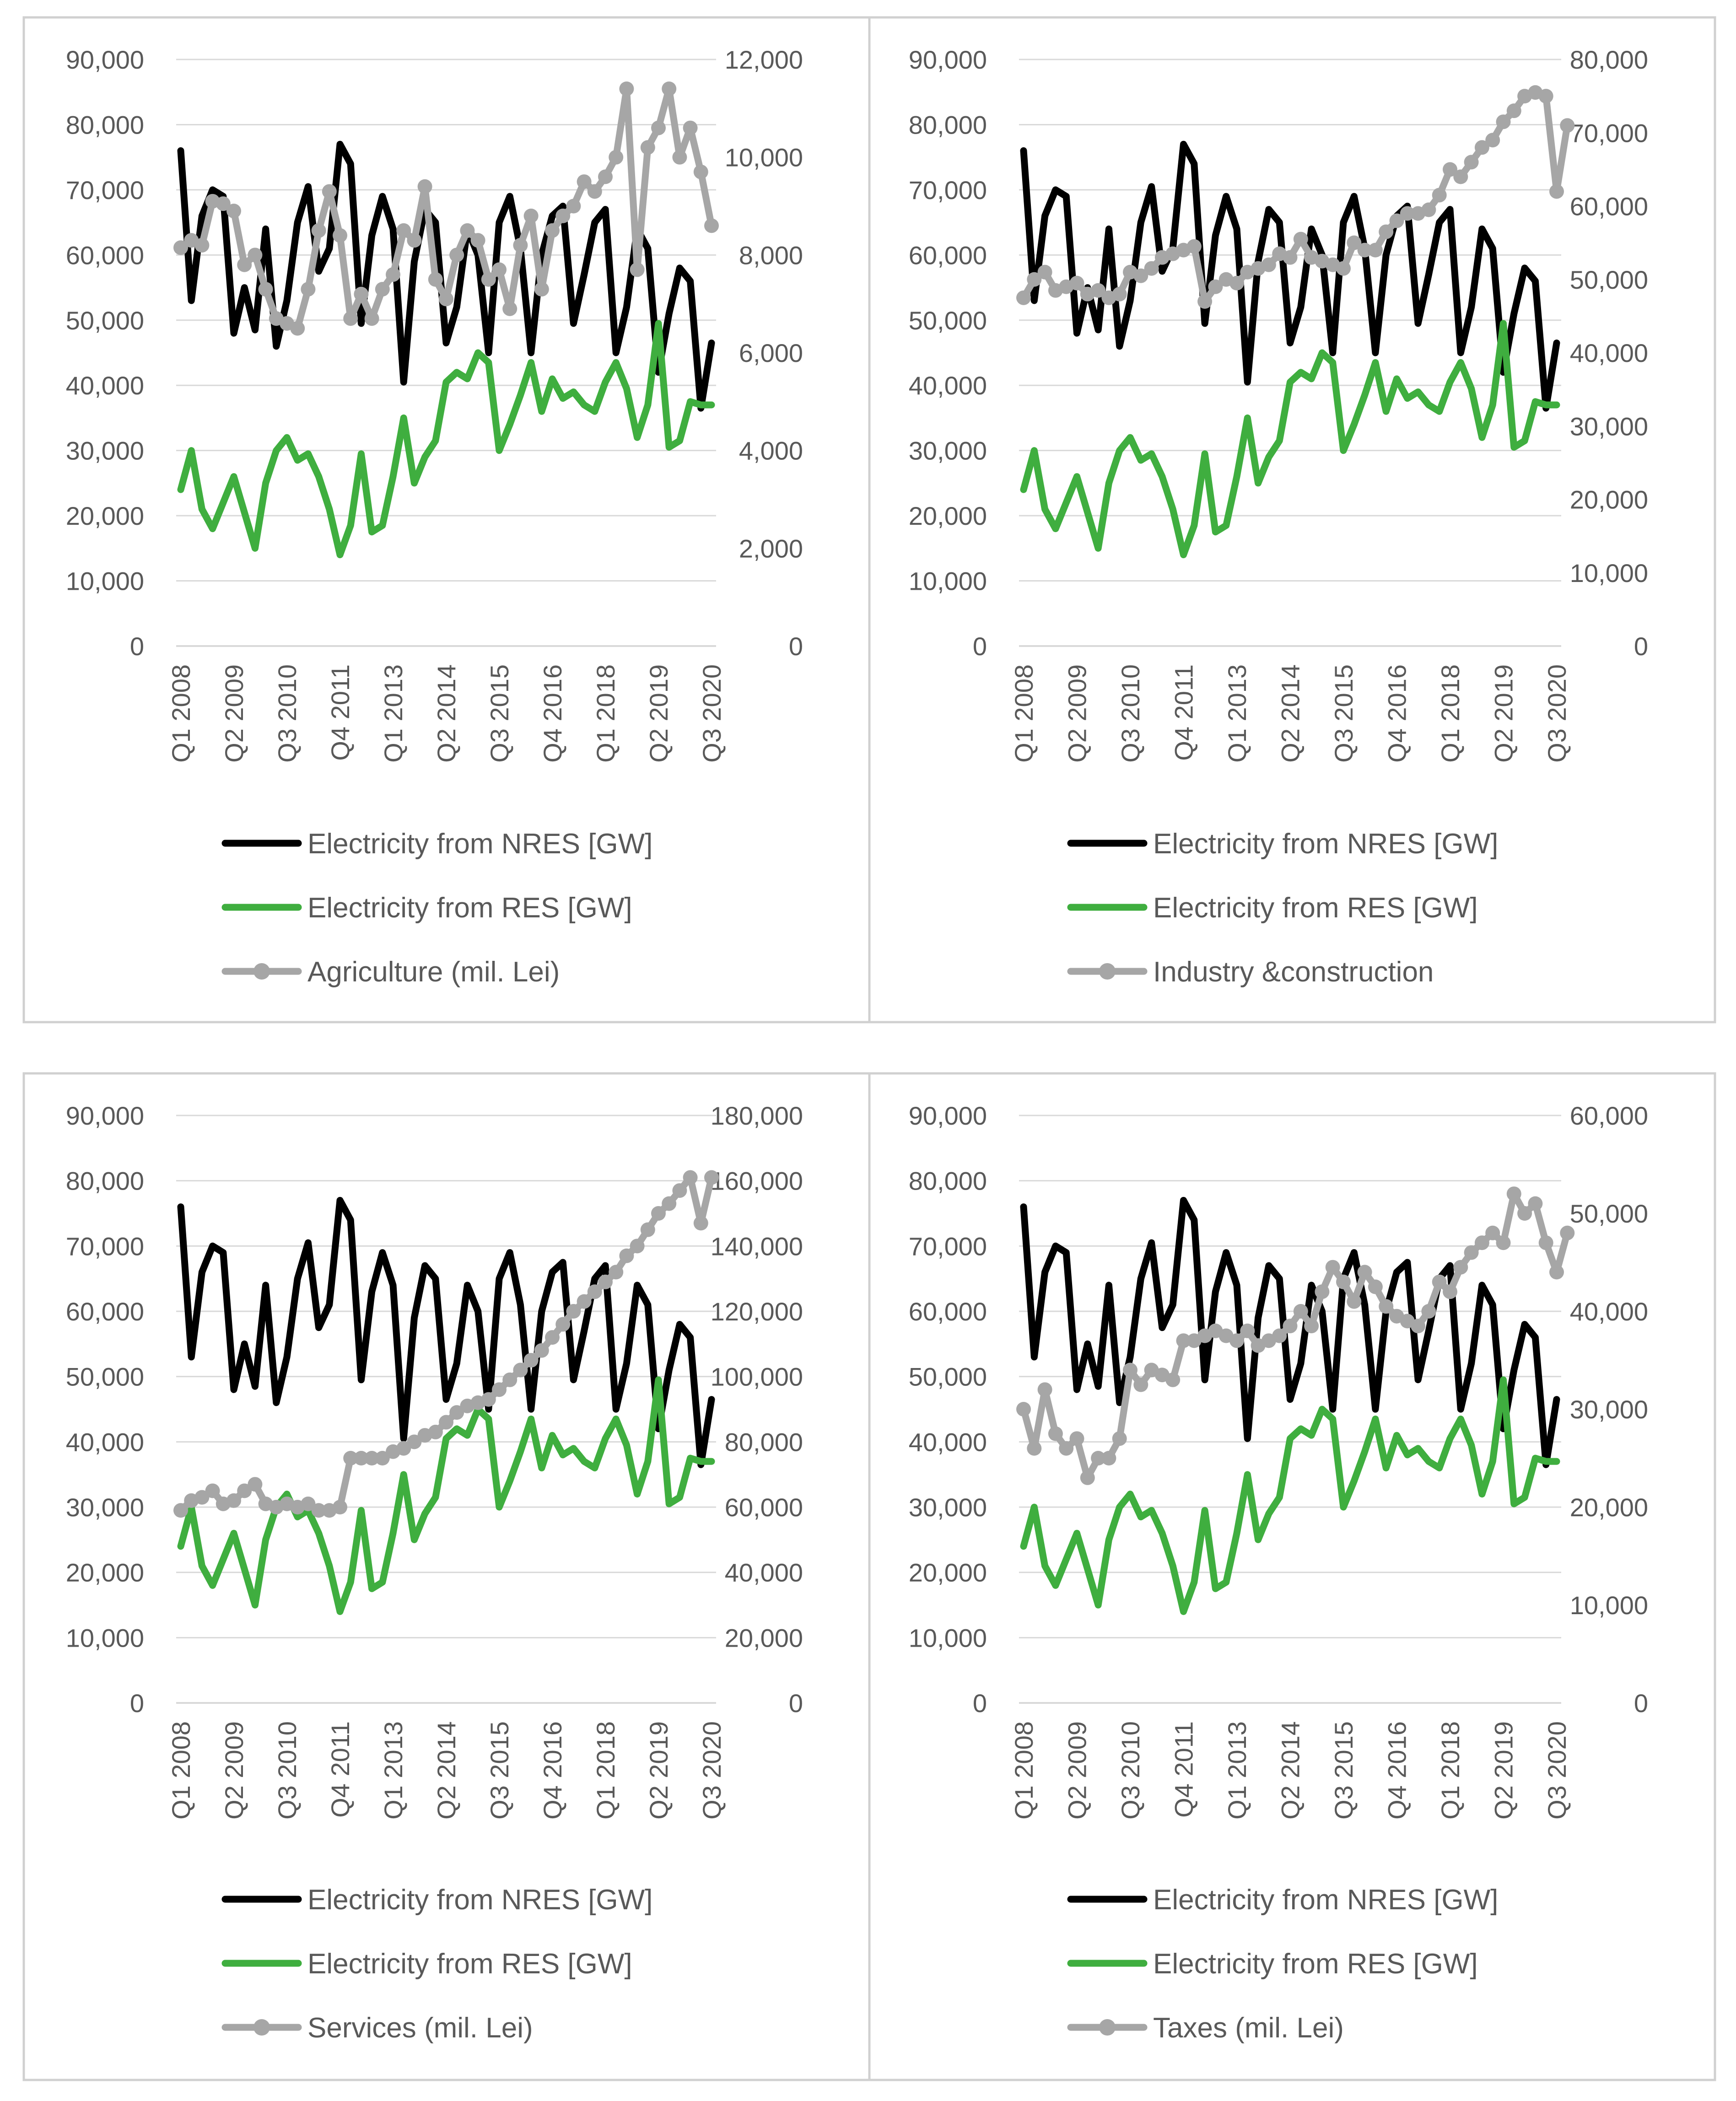 Image resolution: width=1736 pixels, height=2101 pixels. What do you see at coordinates (1184, 1769) in the screenshot?
I see `x-axis-tick-label: Q4 2011` at bounding box center [1184, 1769].